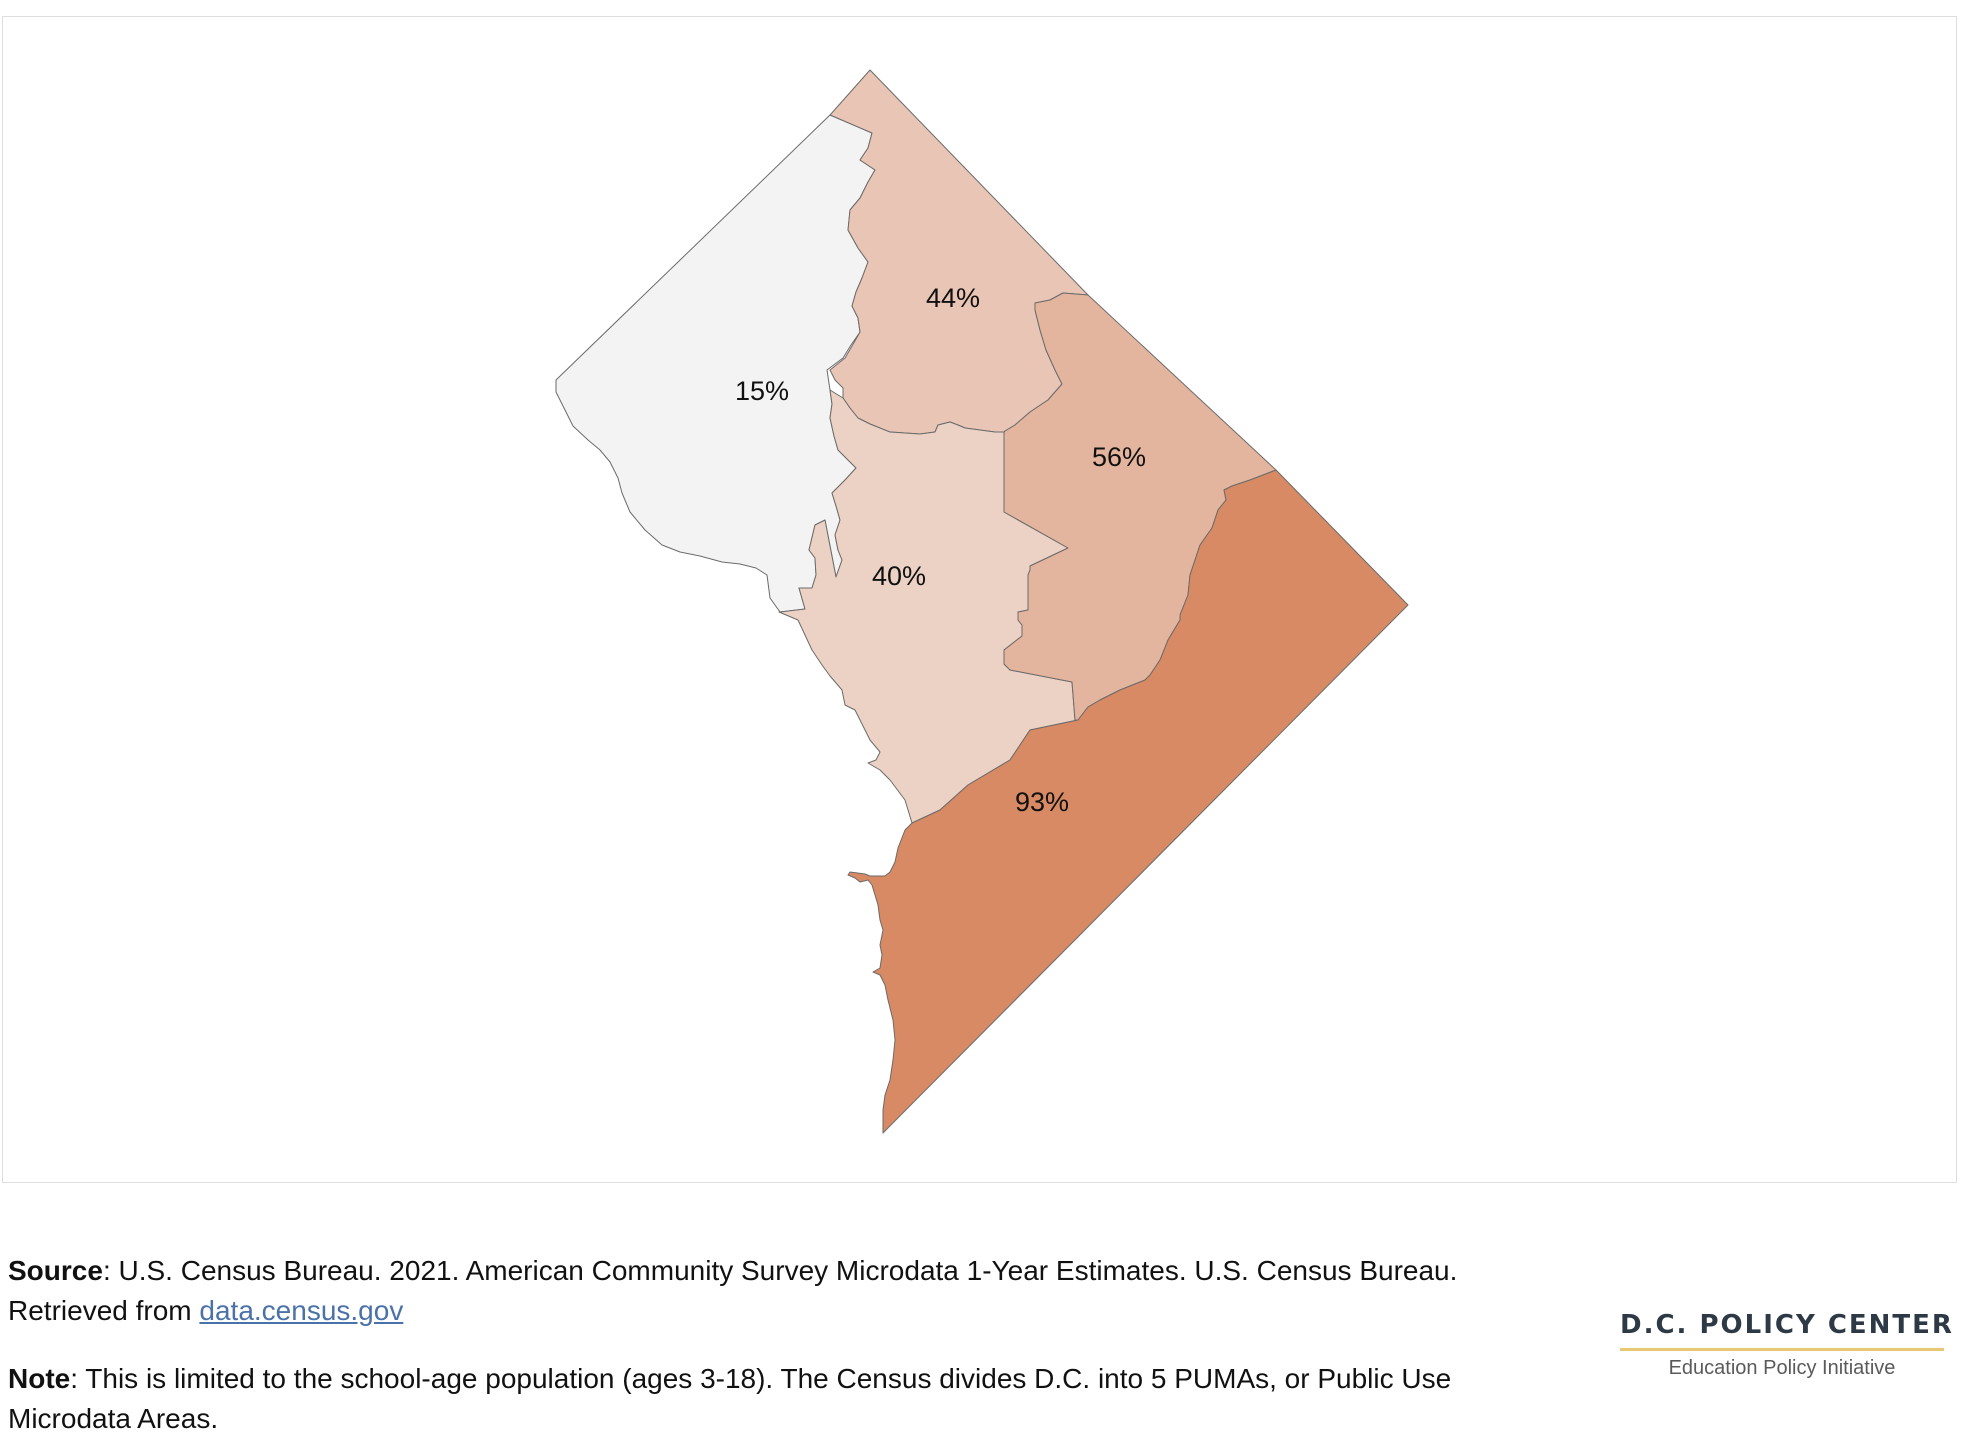  Describe the element at coordinates (959, 252) in the screenshot. I see `region-north-central` at that location.